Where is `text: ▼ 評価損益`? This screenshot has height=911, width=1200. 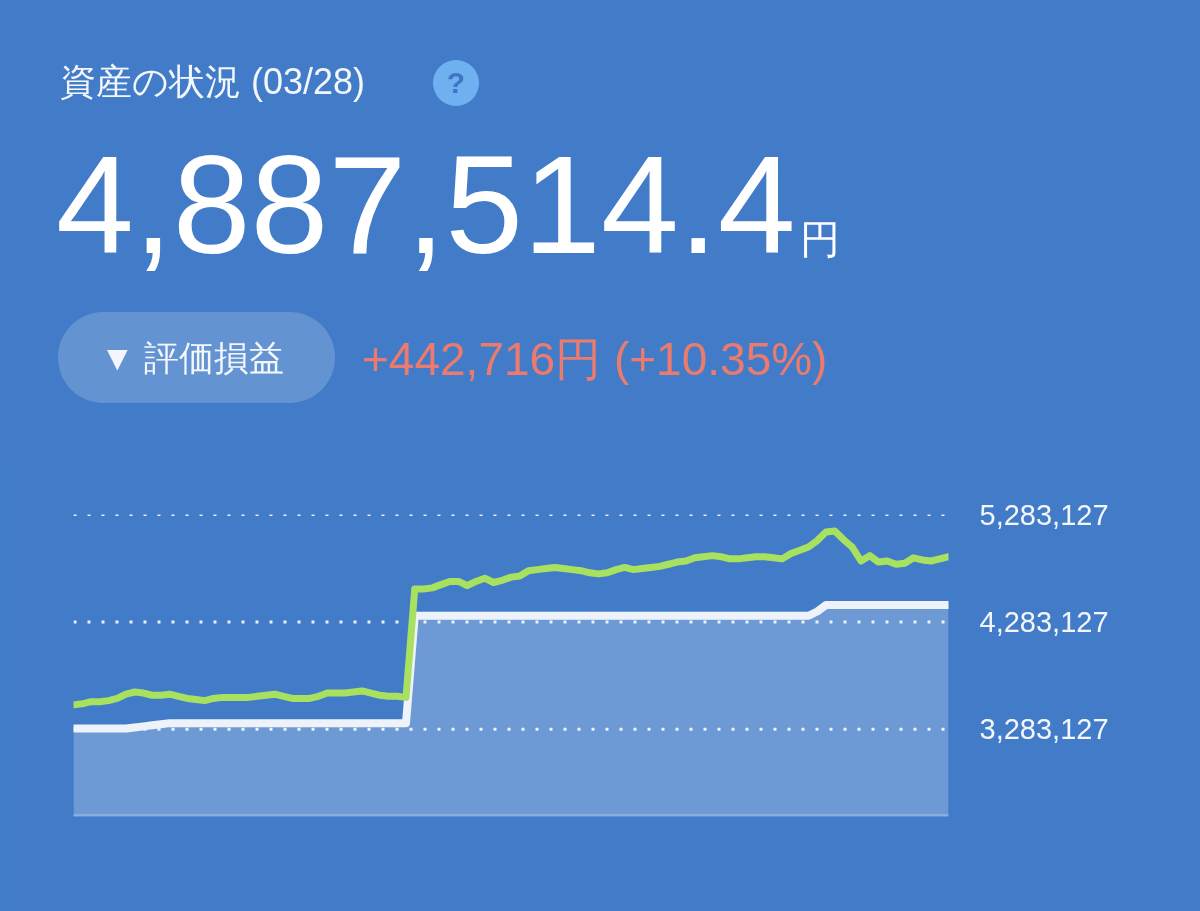 text: ▼ 評価損益 is located at coordinates (196, 357).